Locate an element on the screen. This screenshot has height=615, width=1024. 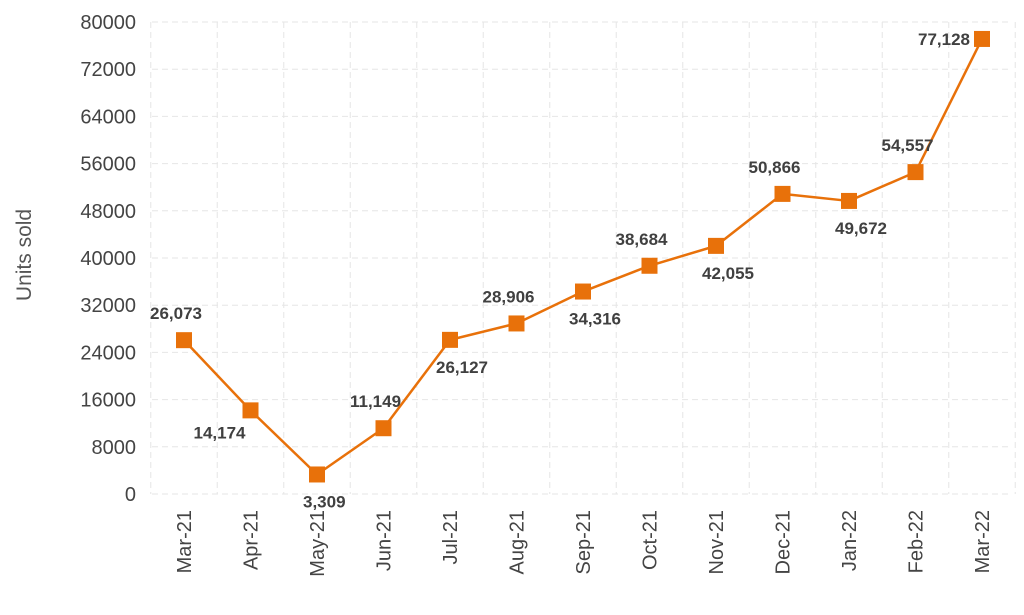
data-label: 34,316 is located at coordinates (595, 319).